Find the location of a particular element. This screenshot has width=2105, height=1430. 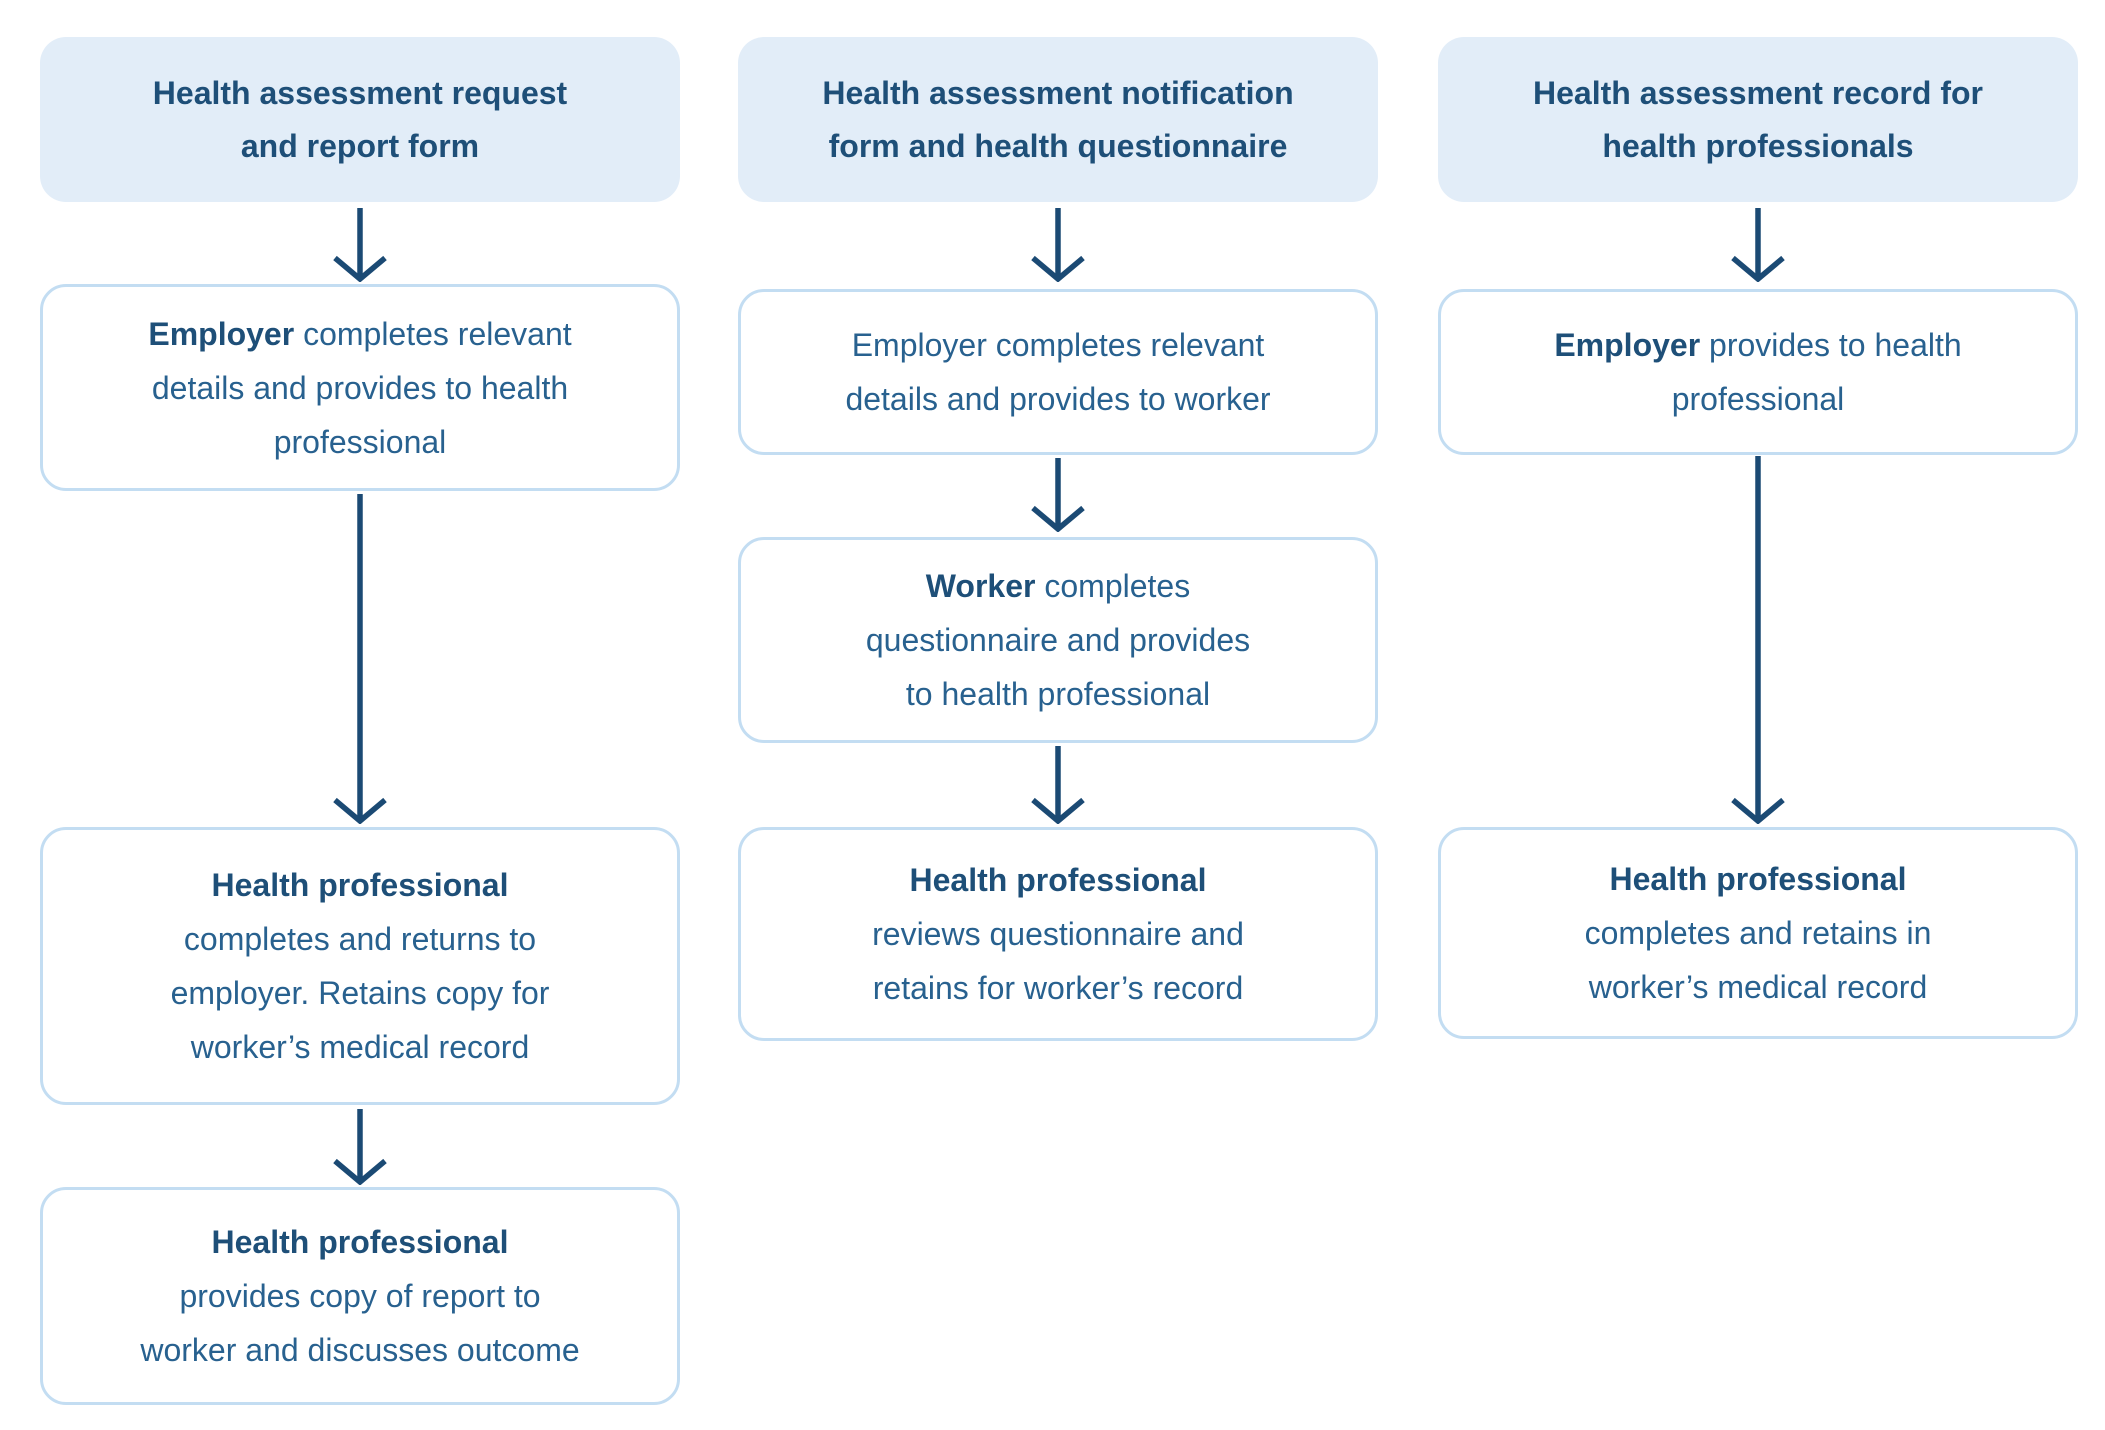

step-text-line: Worker completes is located at coordinates (1058, 586).